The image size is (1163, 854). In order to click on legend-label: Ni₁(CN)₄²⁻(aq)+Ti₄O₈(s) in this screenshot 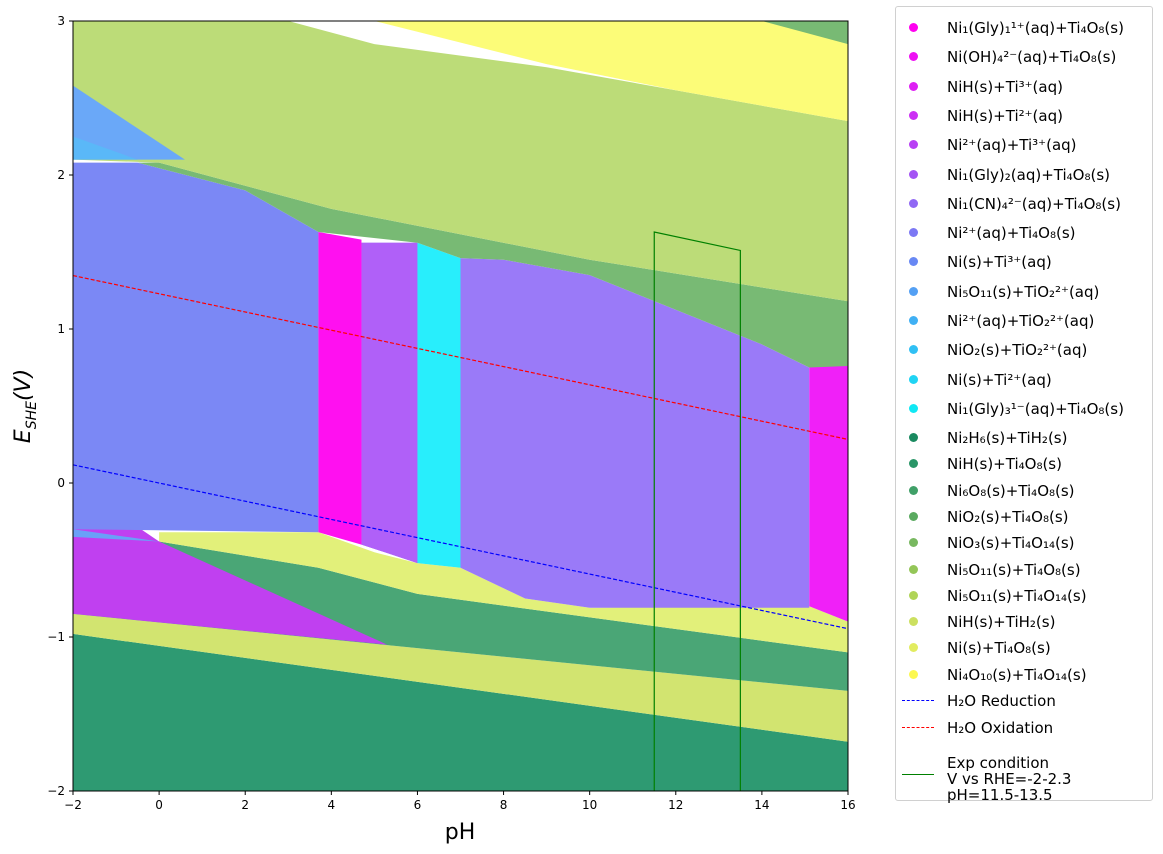, I will do `click(1034, 203)`.